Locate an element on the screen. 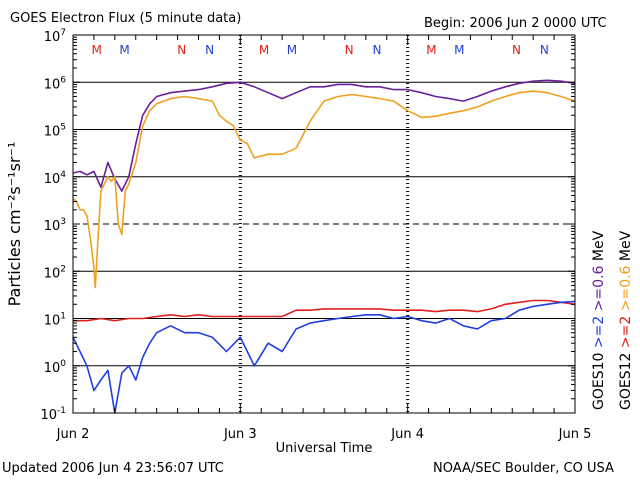  begin-time-label: Begin: 2006 Jun 2 0000 UTC is located at coordinates (515, 23).